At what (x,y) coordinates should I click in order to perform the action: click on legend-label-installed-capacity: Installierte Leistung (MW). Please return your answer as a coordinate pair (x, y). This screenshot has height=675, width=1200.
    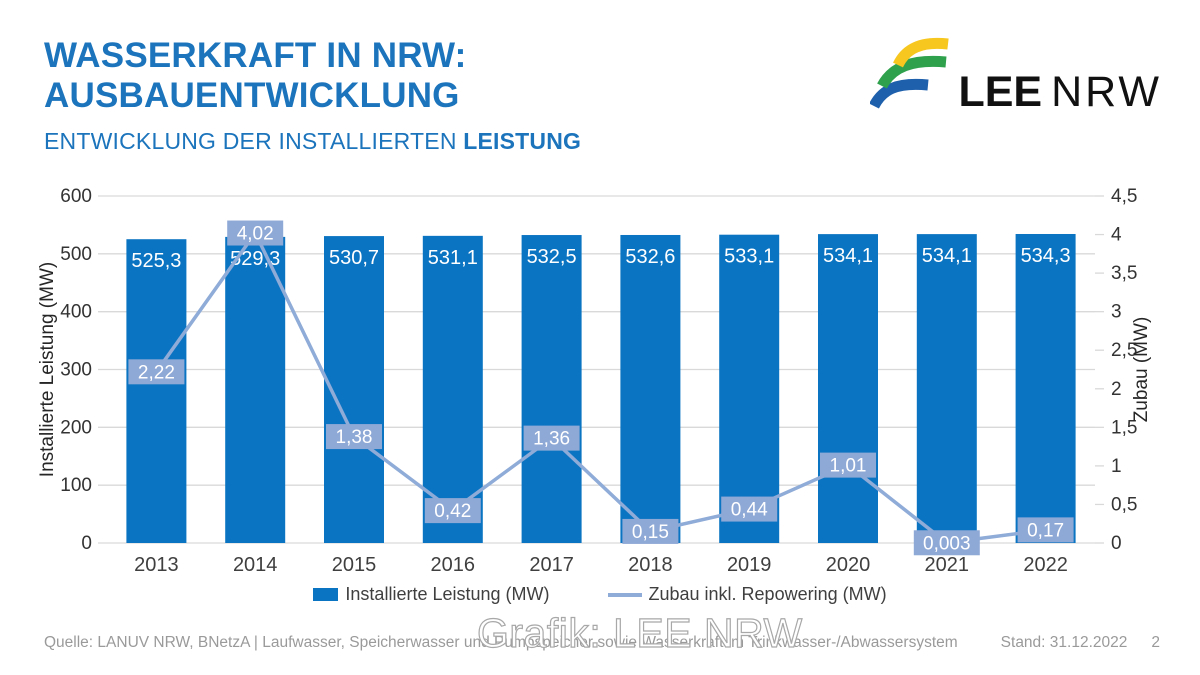
    Looking at the image, I should click on (447, 594).